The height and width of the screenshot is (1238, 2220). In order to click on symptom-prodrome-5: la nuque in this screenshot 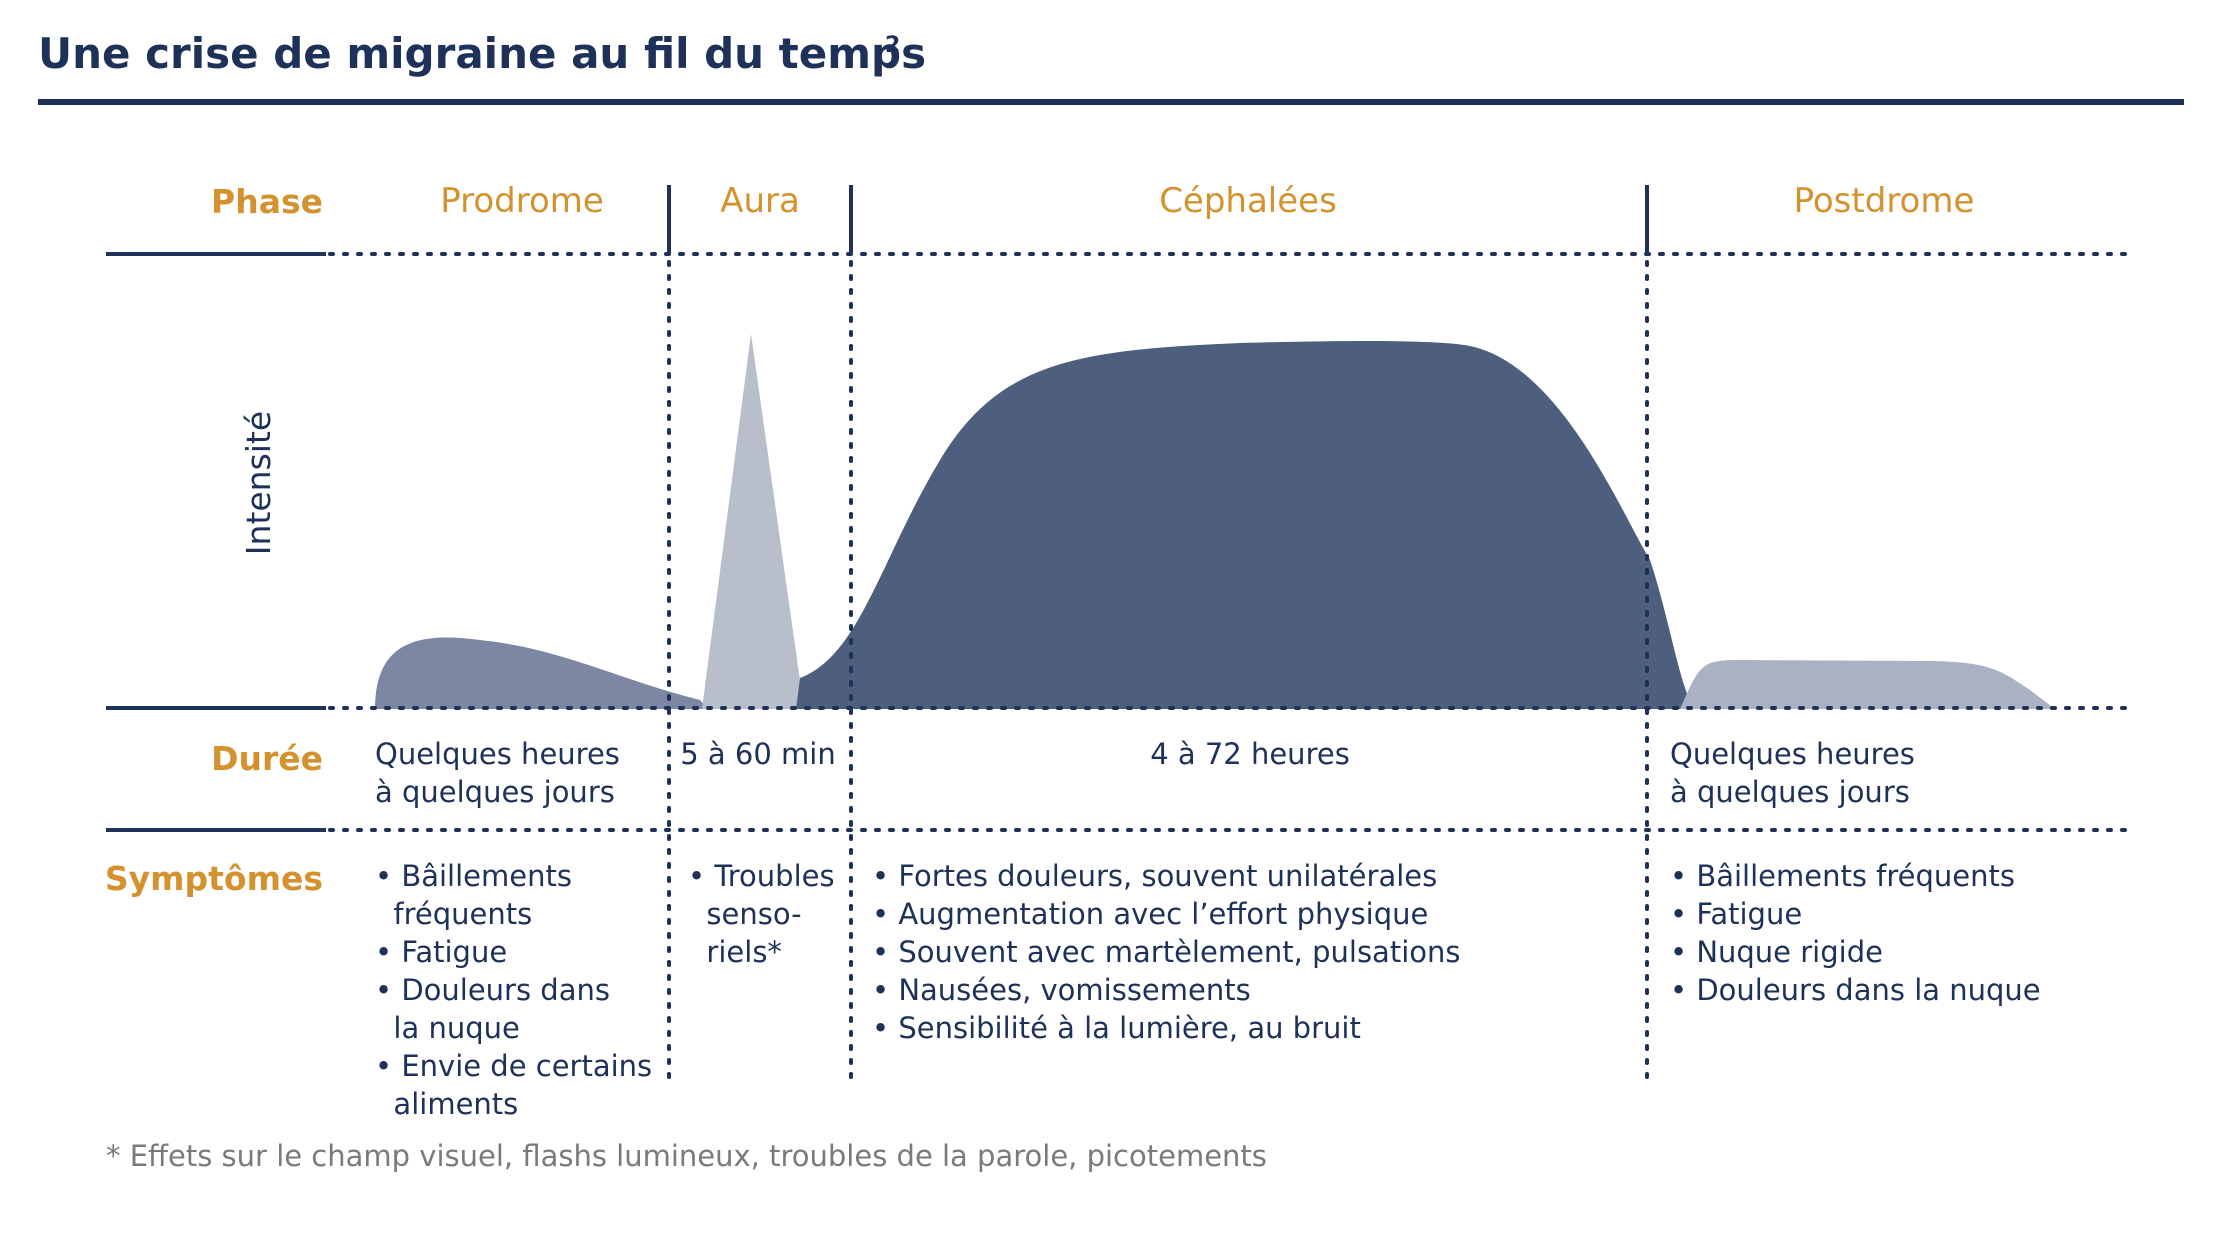, I will do `click(447, 1028)`.